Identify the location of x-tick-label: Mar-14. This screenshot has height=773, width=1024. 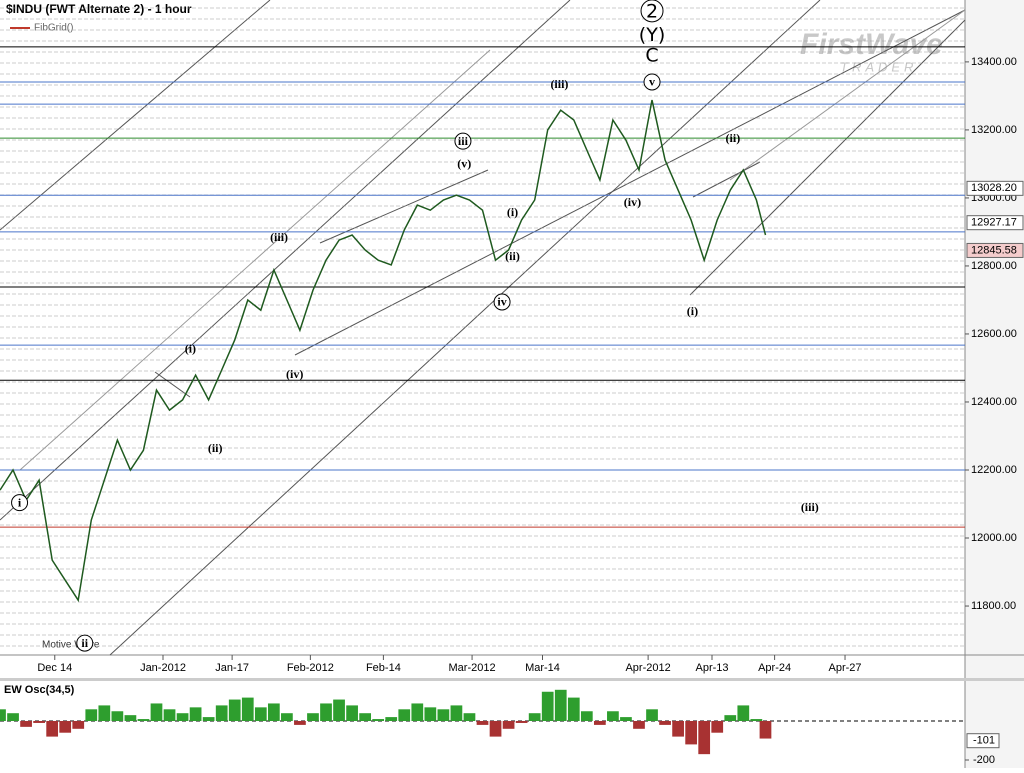
(542, 668).